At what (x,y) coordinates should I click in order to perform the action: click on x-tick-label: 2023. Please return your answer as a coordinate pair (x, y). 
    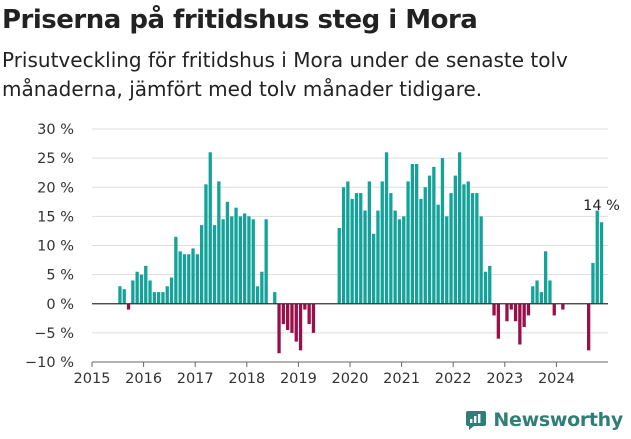
    Looking at the image, I should click on (504, 379).